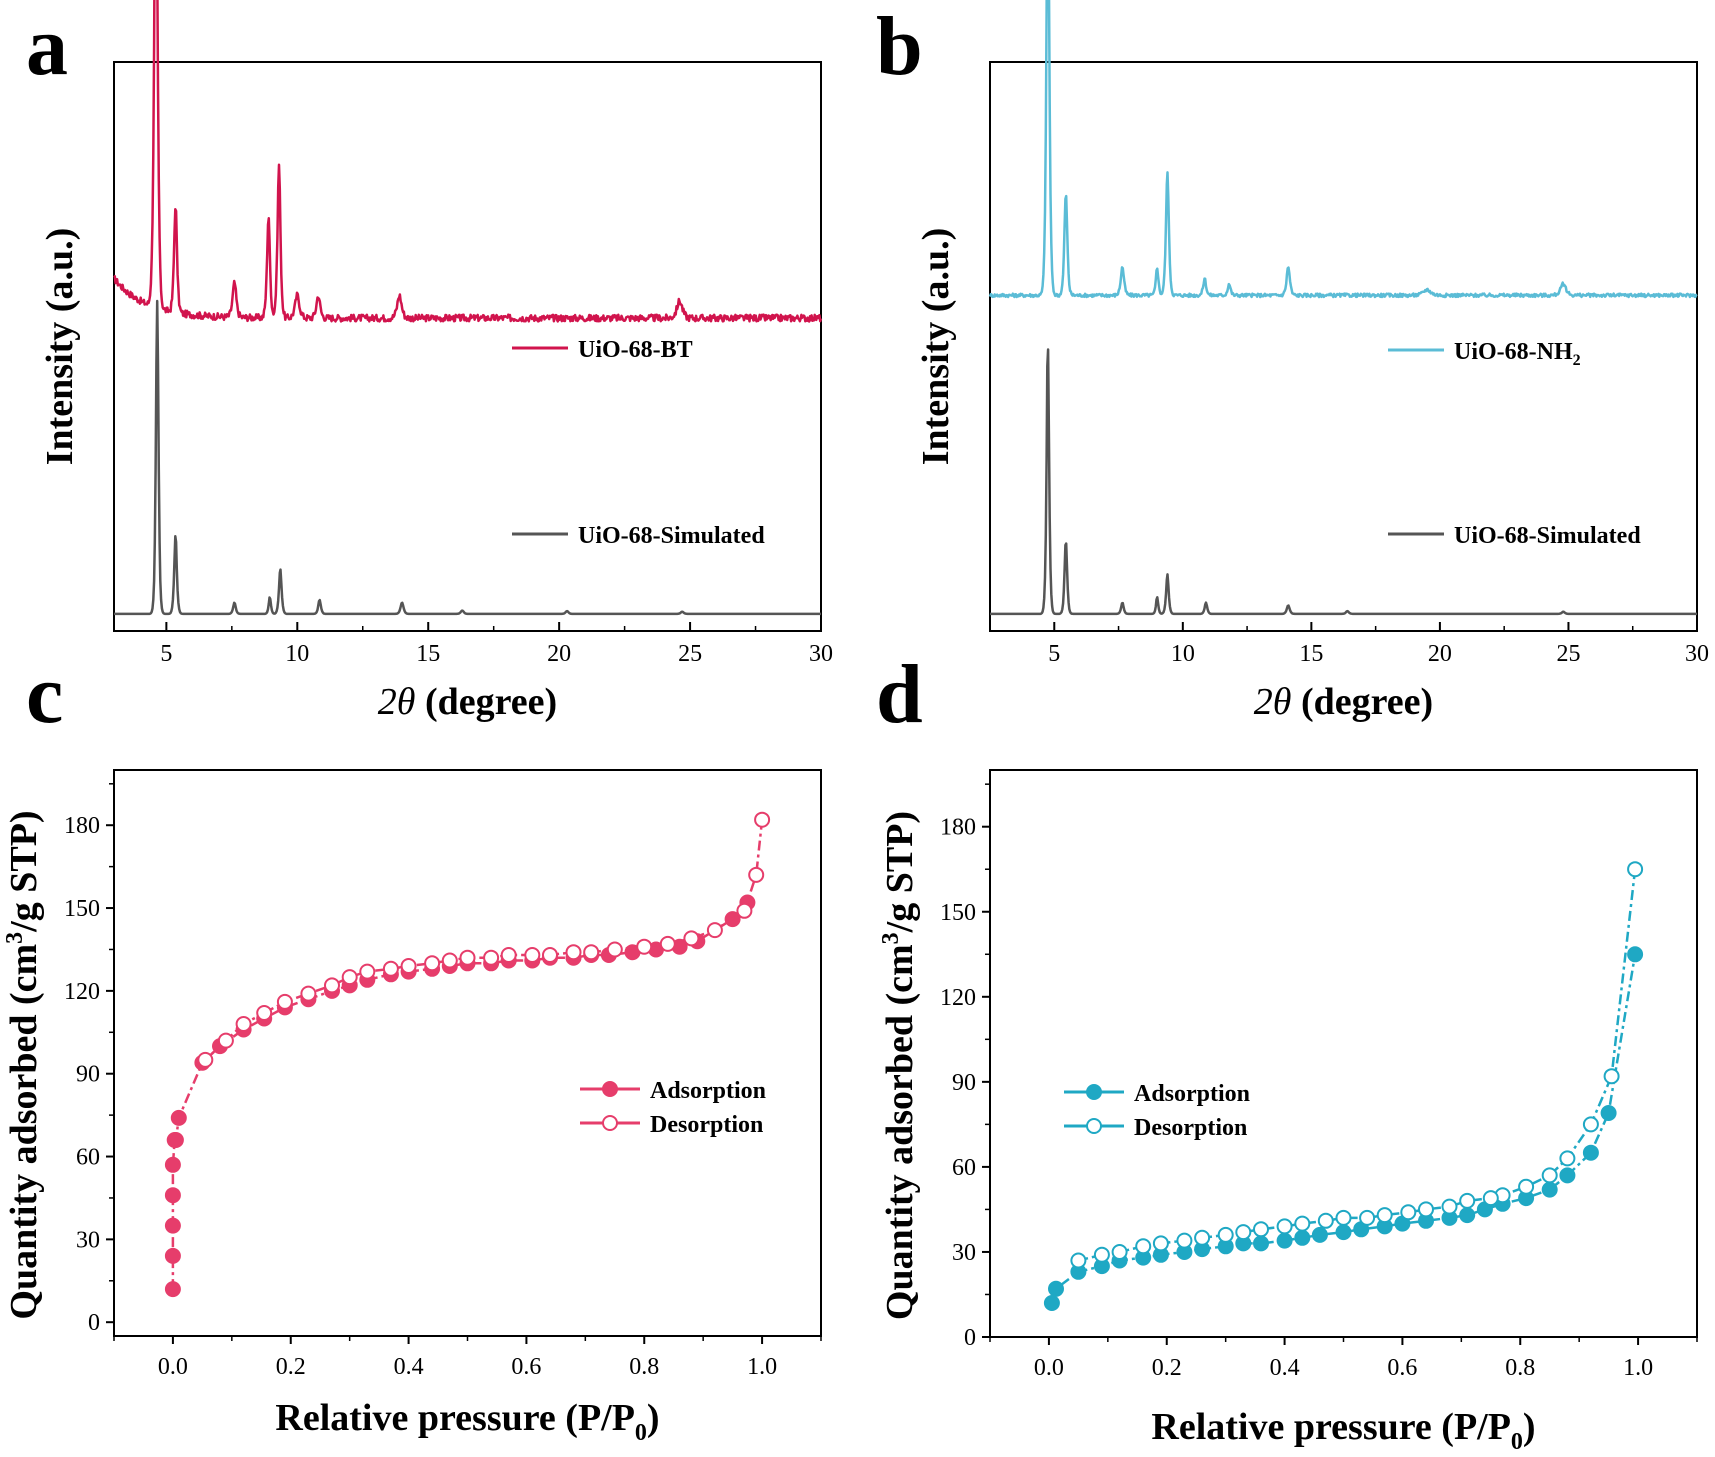 Image resolution: width=1715 pixels, height=1457 pixels. Describe the element at coordinates (1054, 654) in the screenshot. I see `x-tick-label: 5` at that location.